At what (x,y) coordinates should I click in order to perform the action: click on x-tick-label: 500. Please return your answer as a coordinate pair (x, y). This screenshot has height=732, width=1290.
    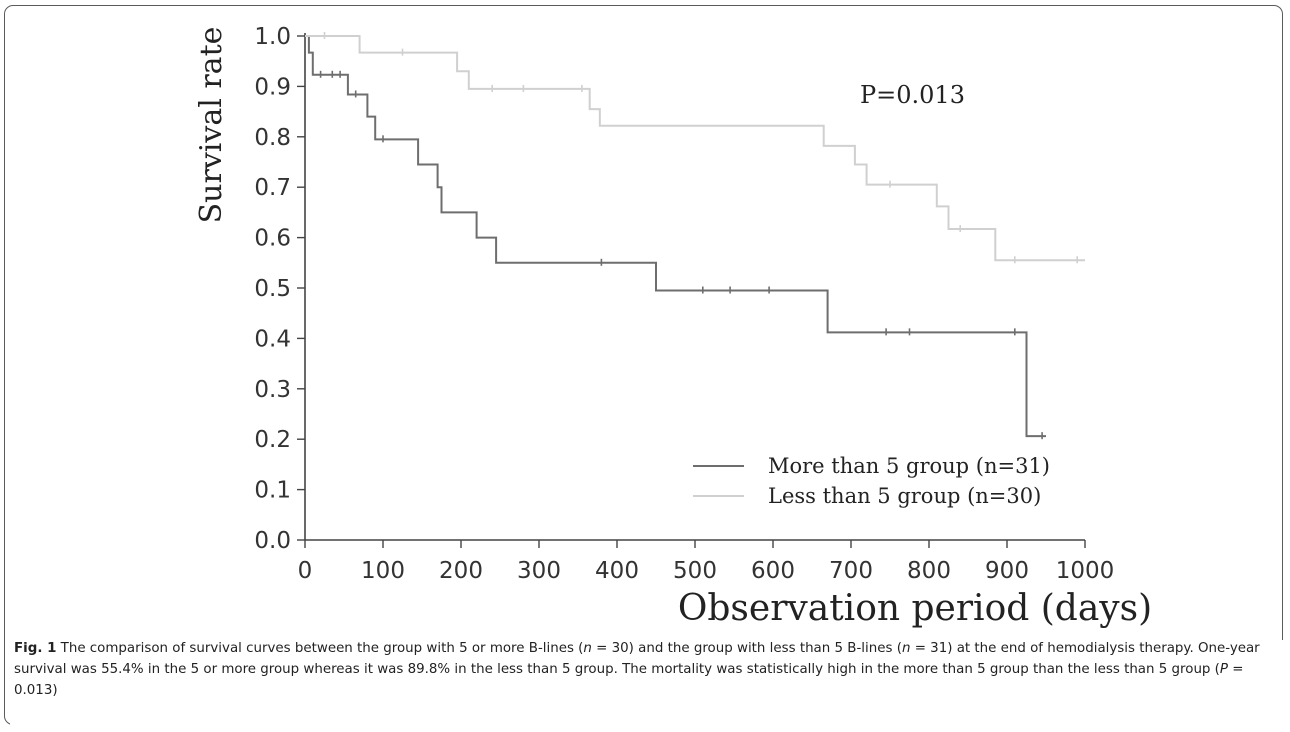
    Looking at the image, I should click on (695, 571).